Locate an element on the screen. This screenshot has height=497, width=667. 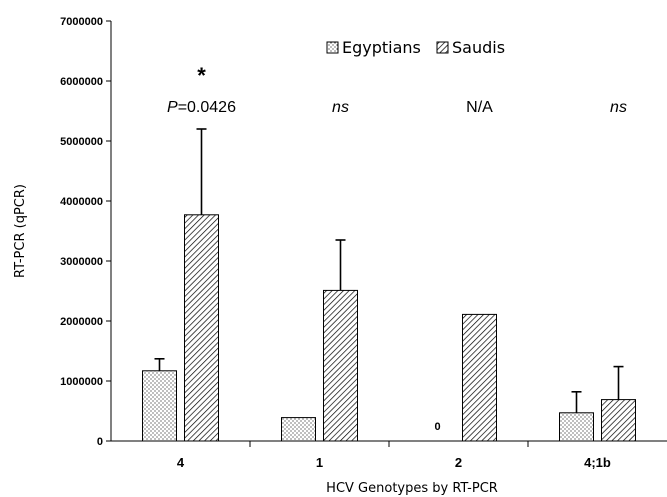
y-tick-label: 6000000 is located at coordinates (81, 82).